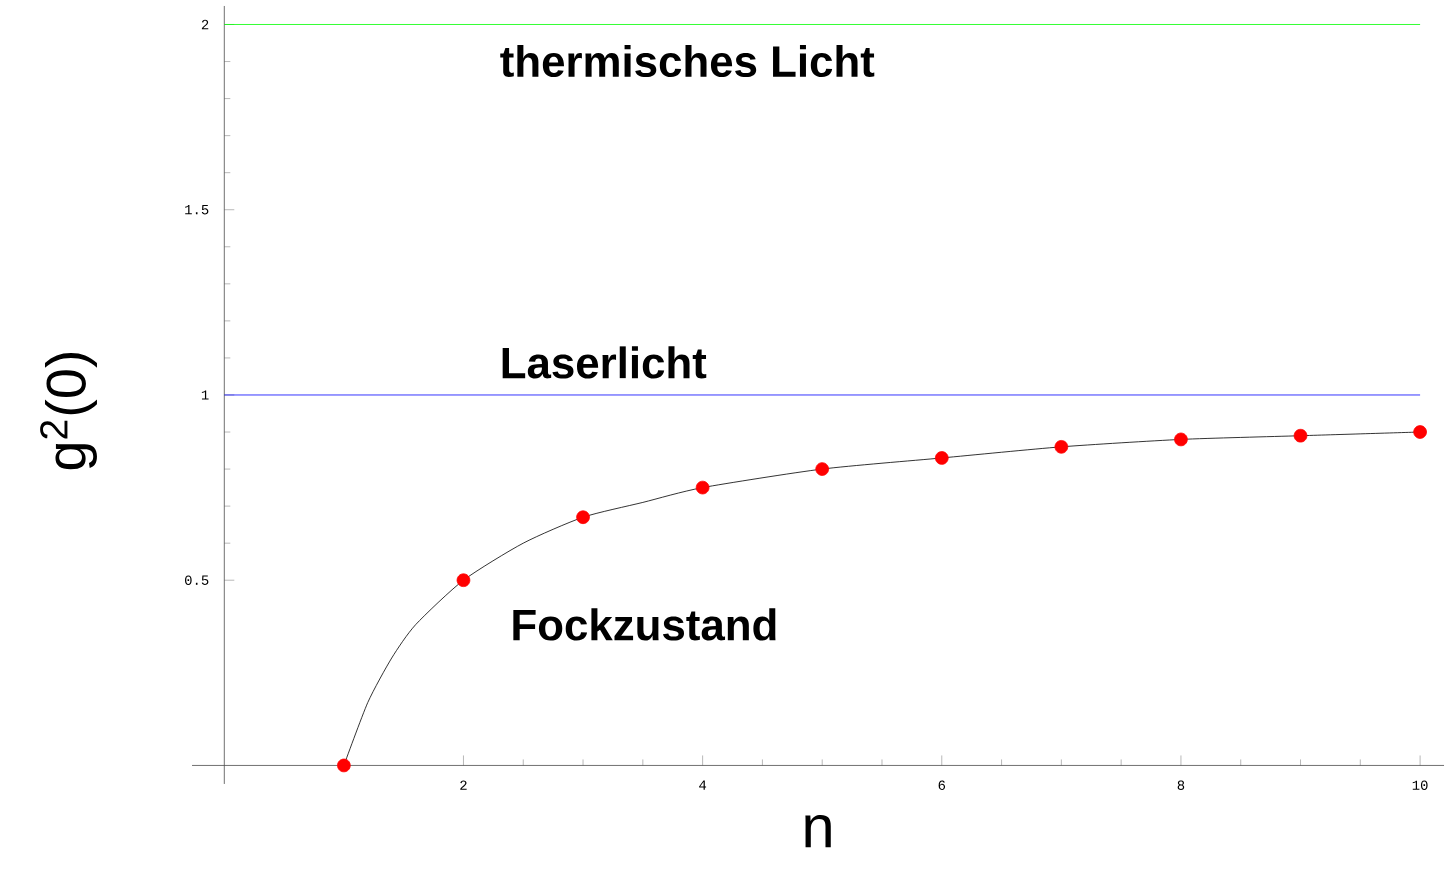 This screenshot has width=1450, height=894. I want to click on annotation: Fockzustand, so click(644, 624).